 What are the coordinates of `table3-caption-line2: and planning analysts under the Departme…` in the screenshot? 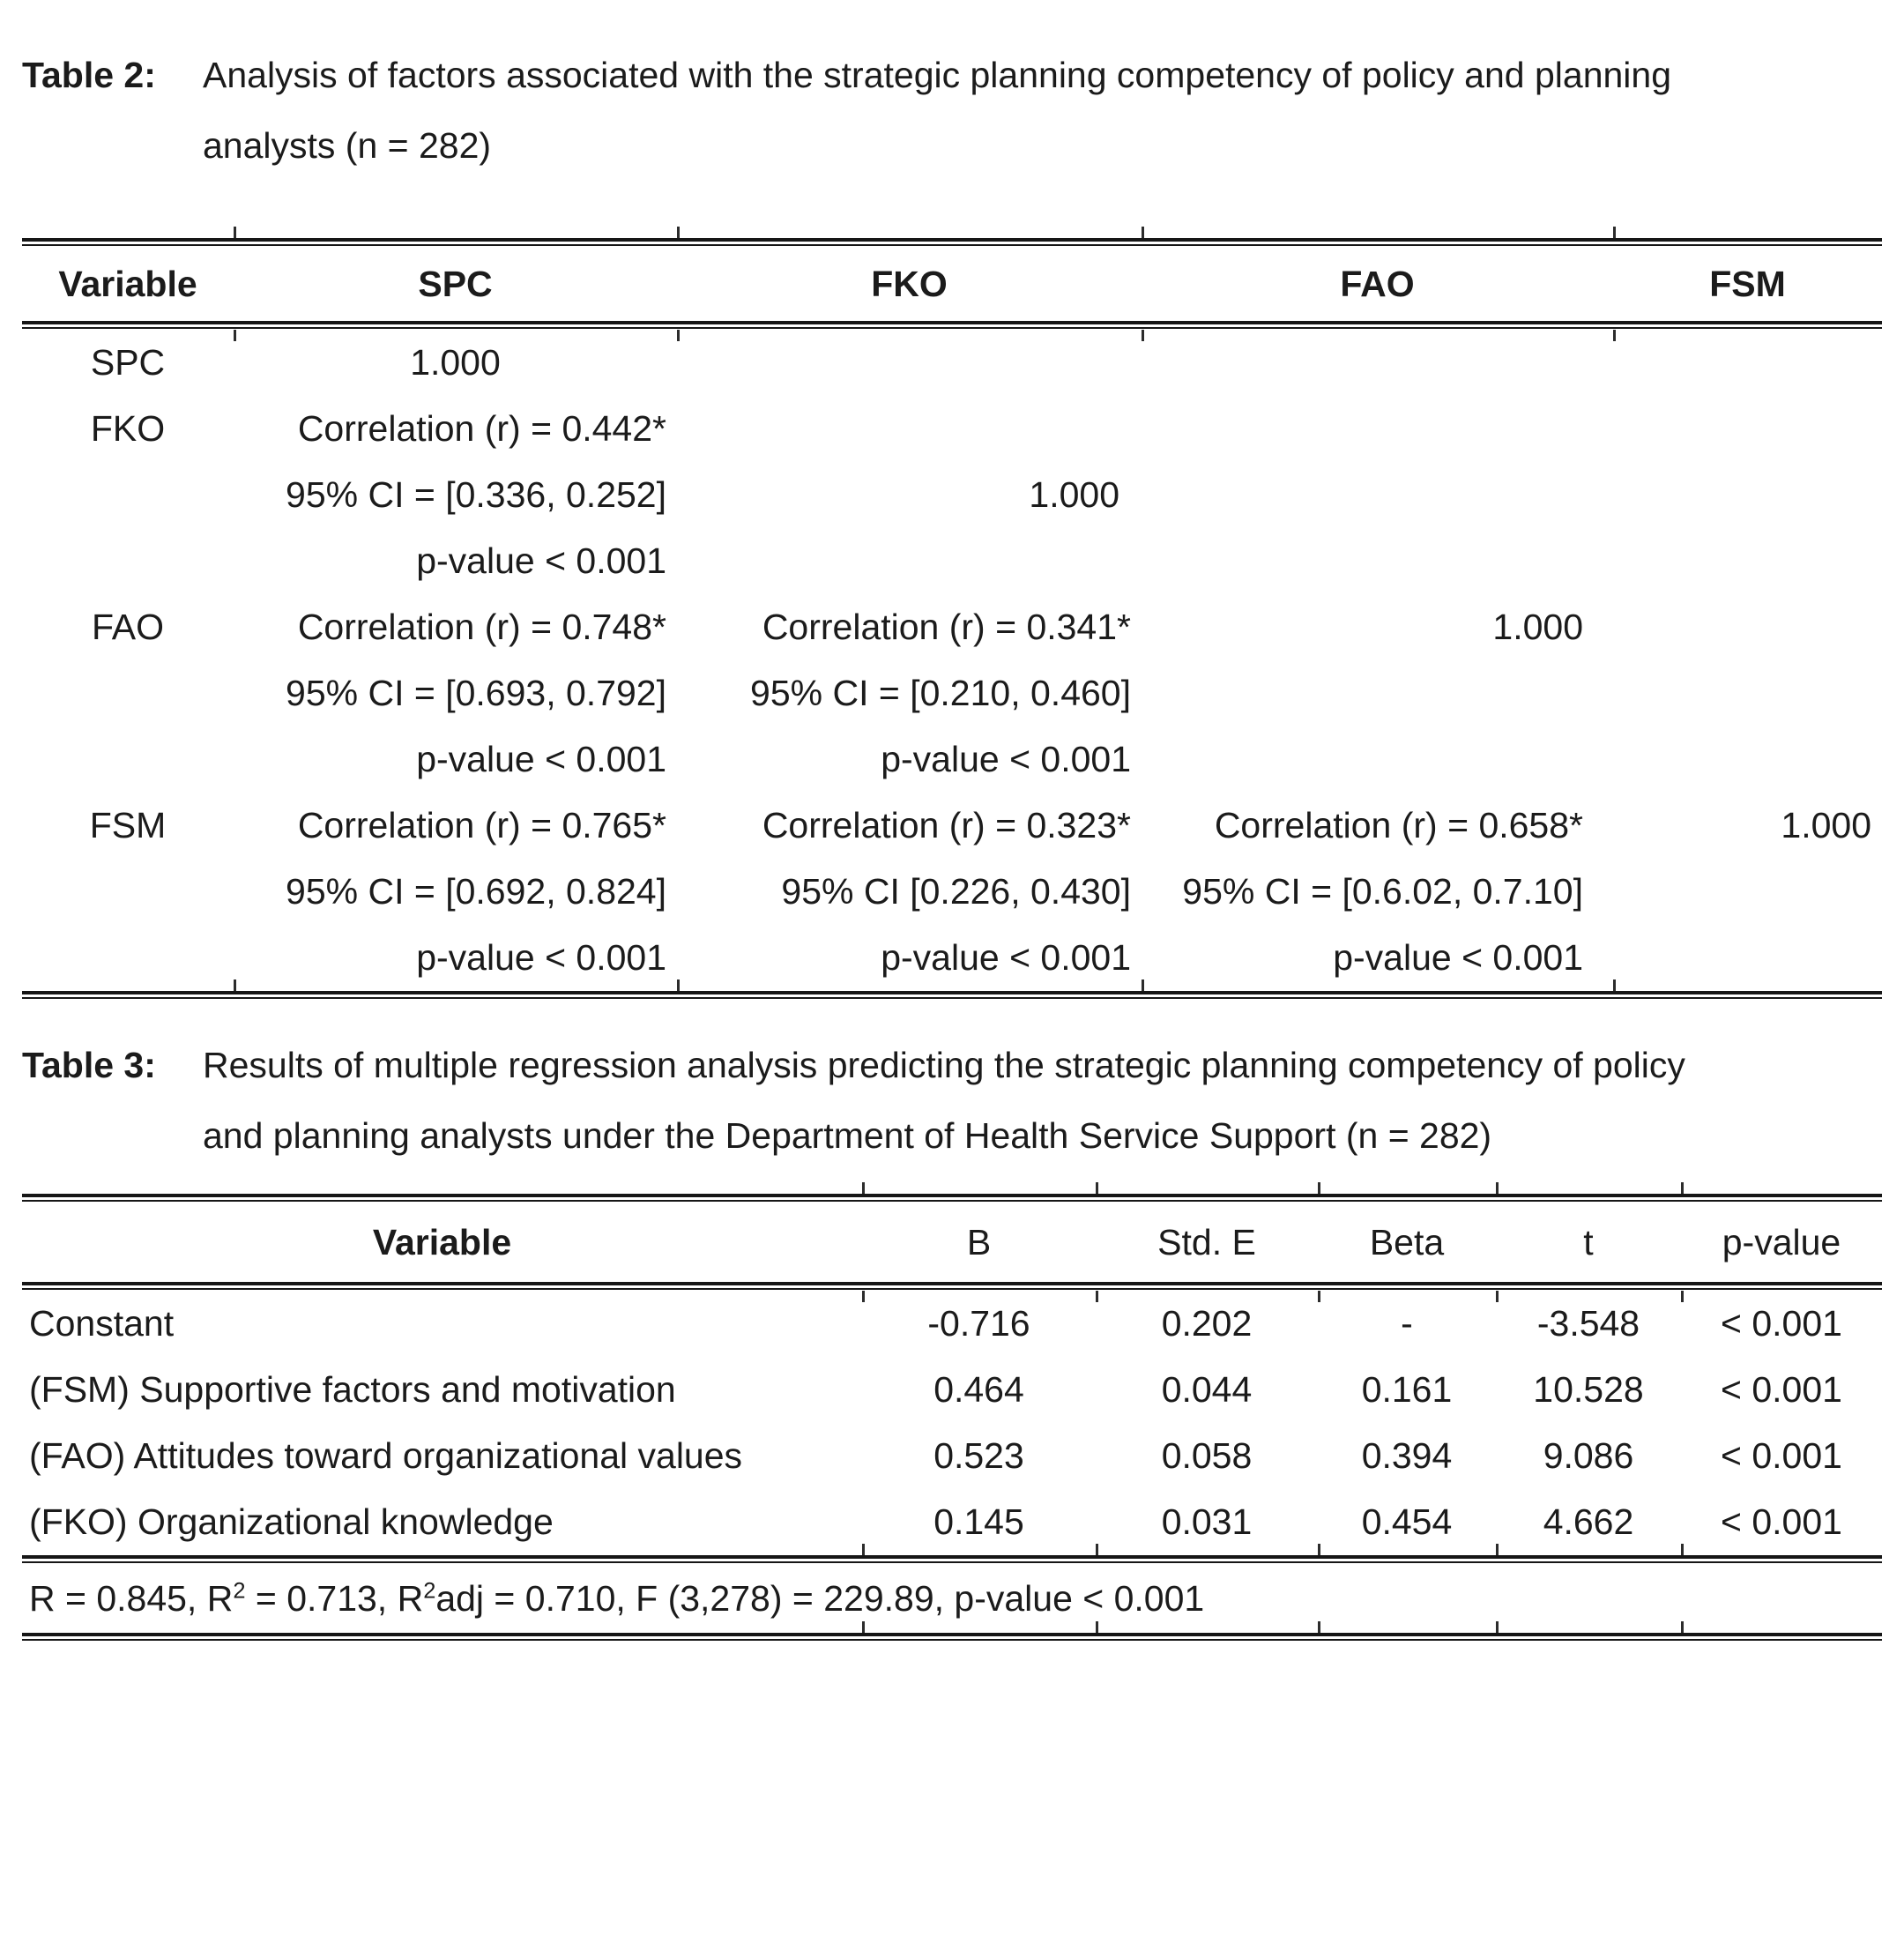 It's located at (847, 1135).